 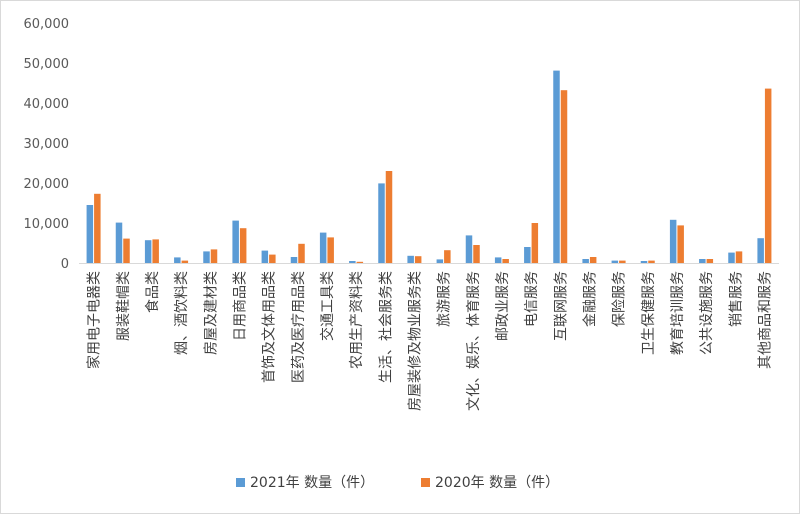 What do you see at coordinates (47, 224) in the screenshot?
I see `y-tick-label: 10,000` at bounding box center [47, 224].